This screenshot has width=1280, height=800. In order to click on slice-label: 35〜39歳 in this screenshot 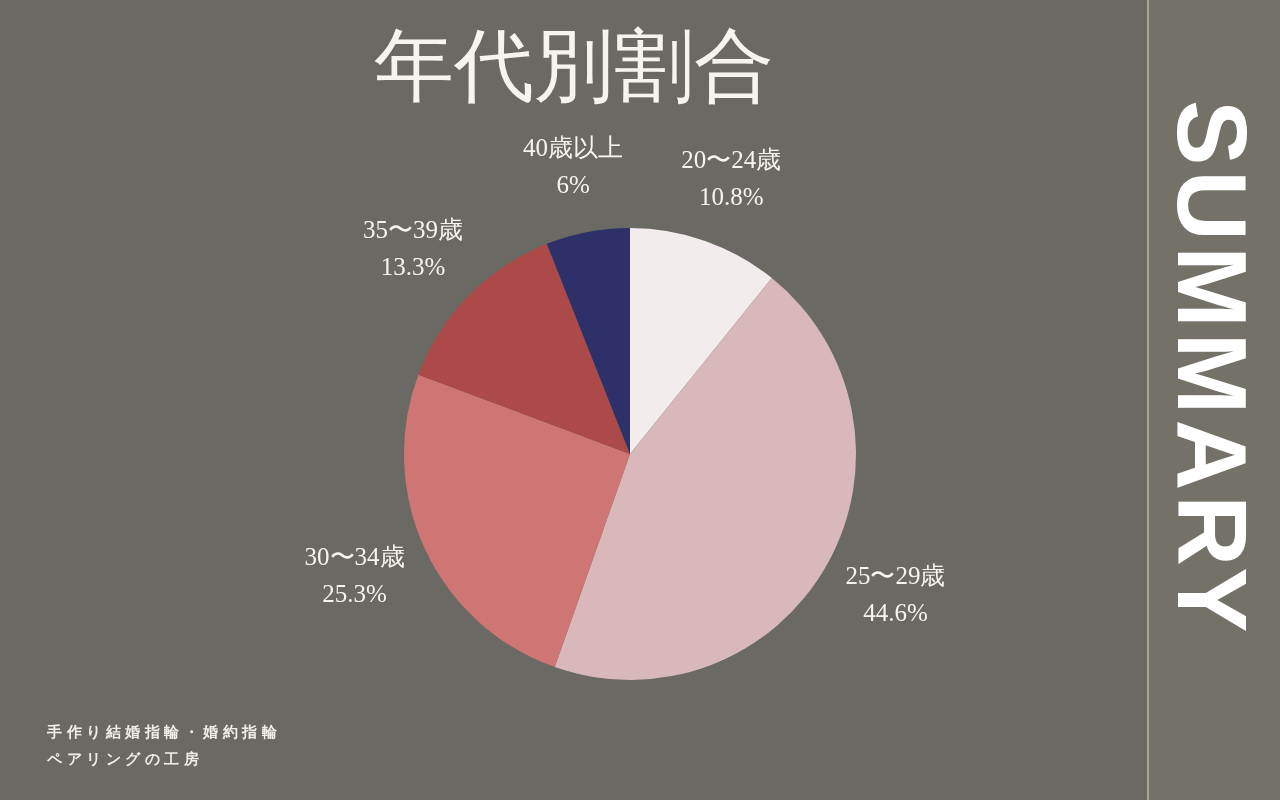, I will do `click(413, 230)`.